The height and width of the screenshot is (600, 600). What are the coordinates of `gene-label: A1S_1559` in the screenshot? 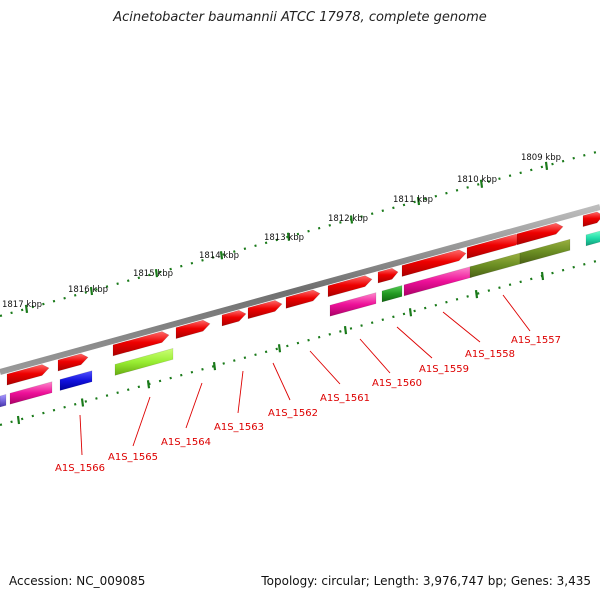 It's located at (444, 369).